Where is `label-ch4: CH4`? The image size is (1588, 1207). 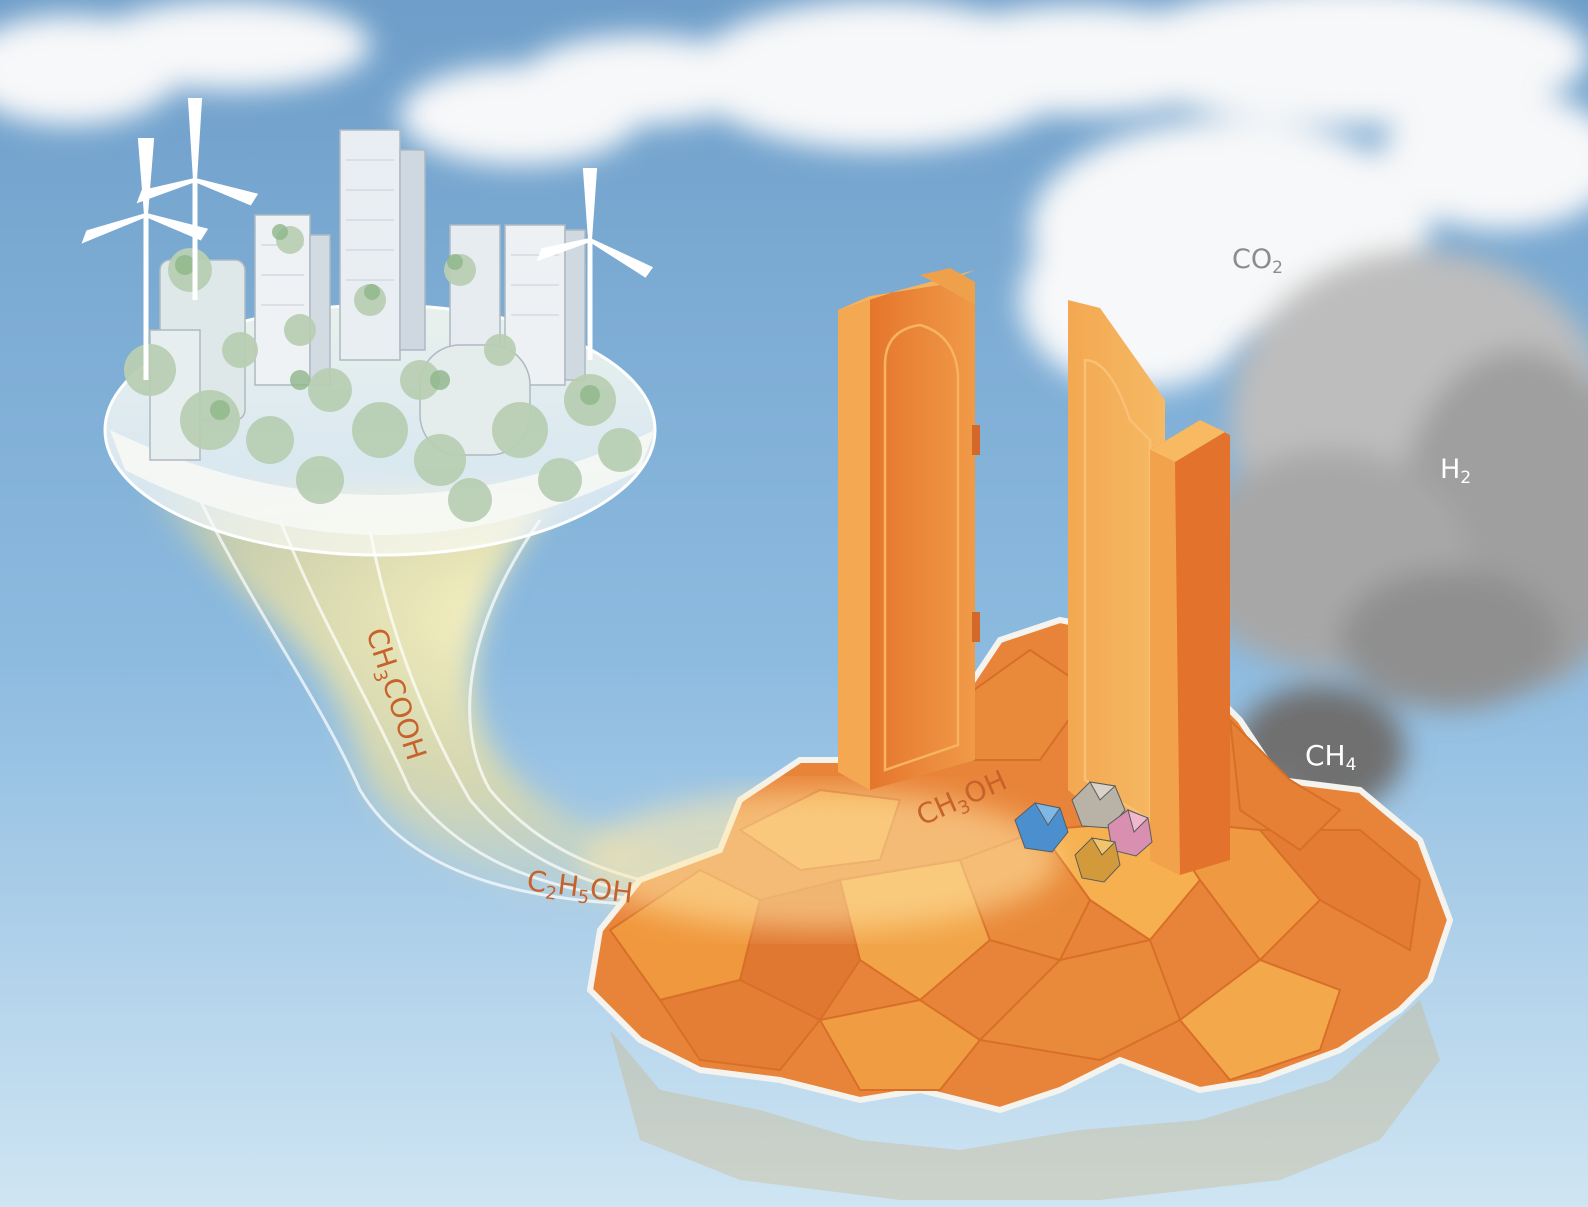 label-ch4: CH4 is located at coordinates (1330, 757).